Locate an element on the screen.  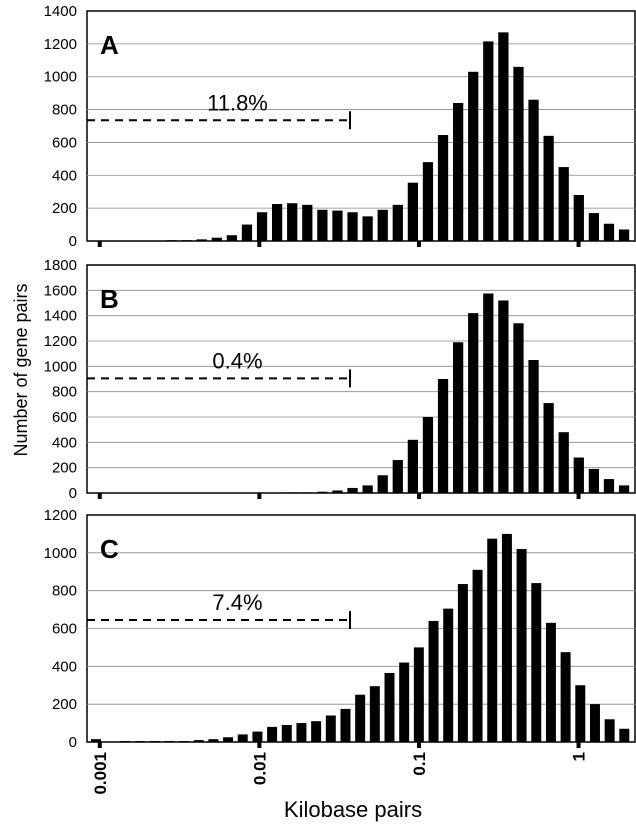
x-tick-label: 0.1 is located at coordinates (419, 764).